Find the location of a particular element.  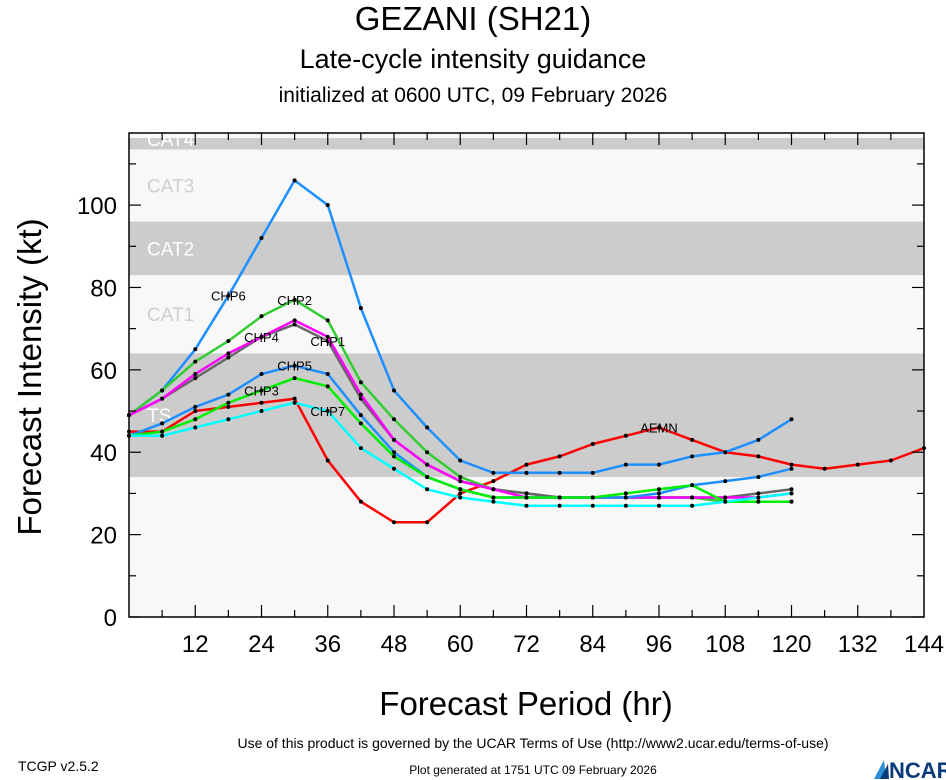

y-tick-label: 0 is located at coordinates (110, 618).